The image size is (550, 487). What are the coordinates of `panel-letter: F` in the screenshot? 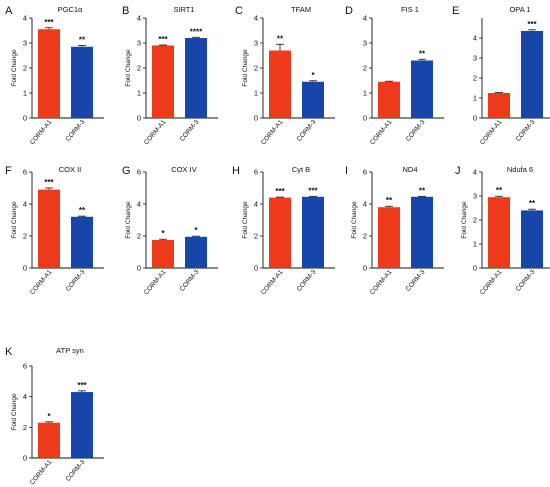 It's located at (8, 171).